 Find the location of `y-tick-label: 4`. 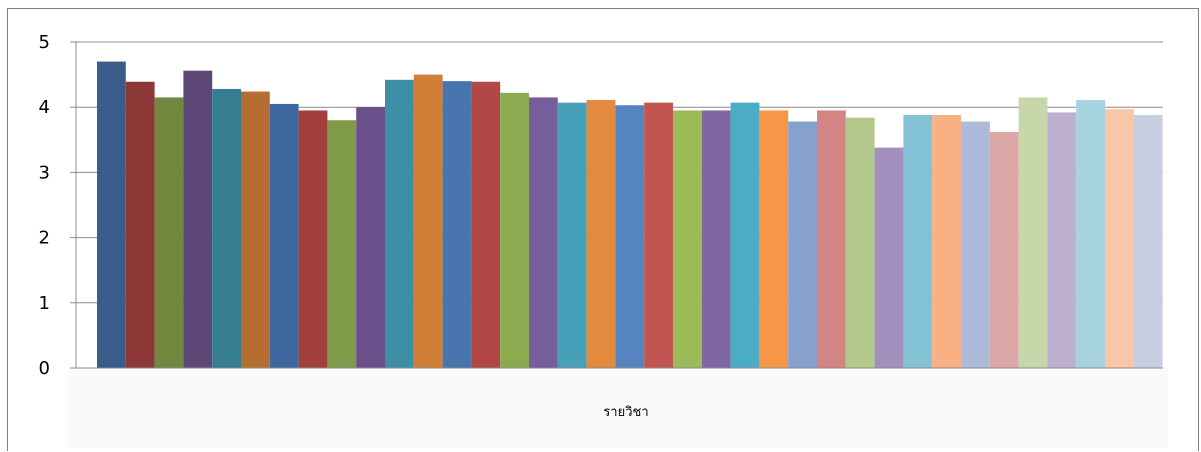

y-tick-label: 4 is located at coordinates (44, 107).